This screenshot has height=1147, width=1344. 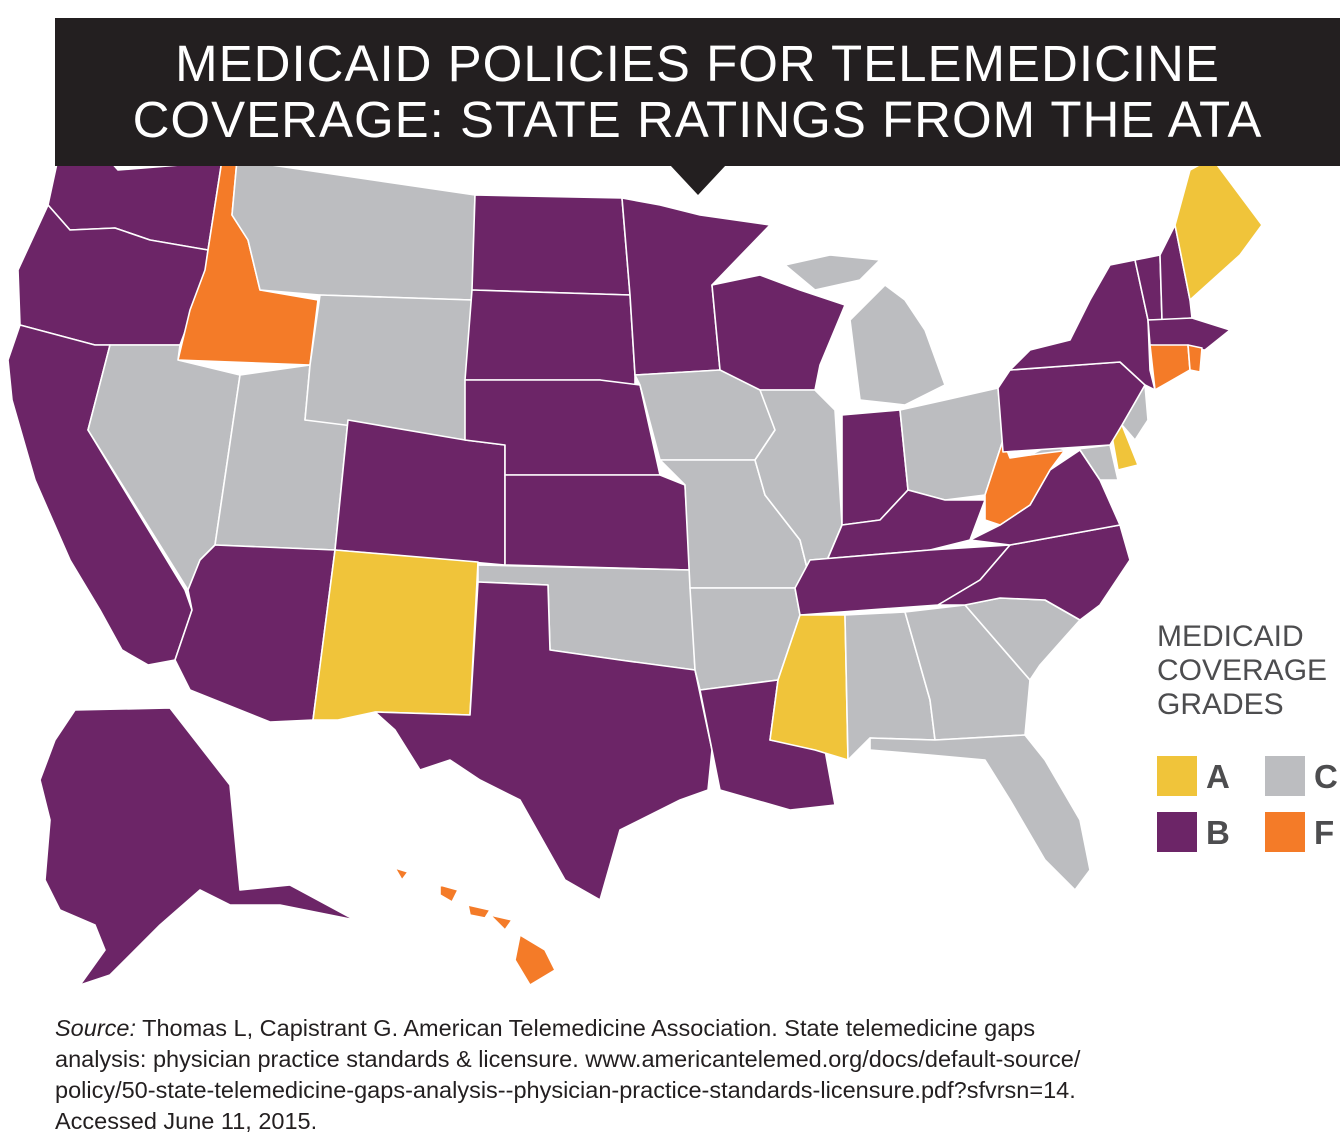 I want to click on state-RI, so click(x=1195, y=358).